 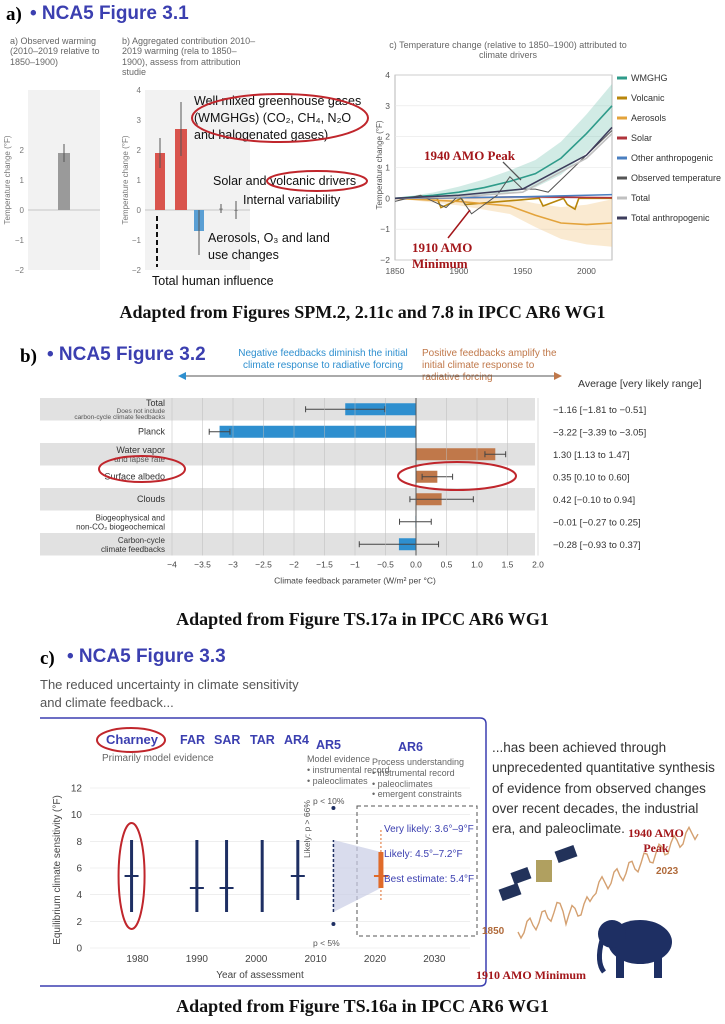 I want to click on ecs-ytick: 6, so click(x=79, y=869).